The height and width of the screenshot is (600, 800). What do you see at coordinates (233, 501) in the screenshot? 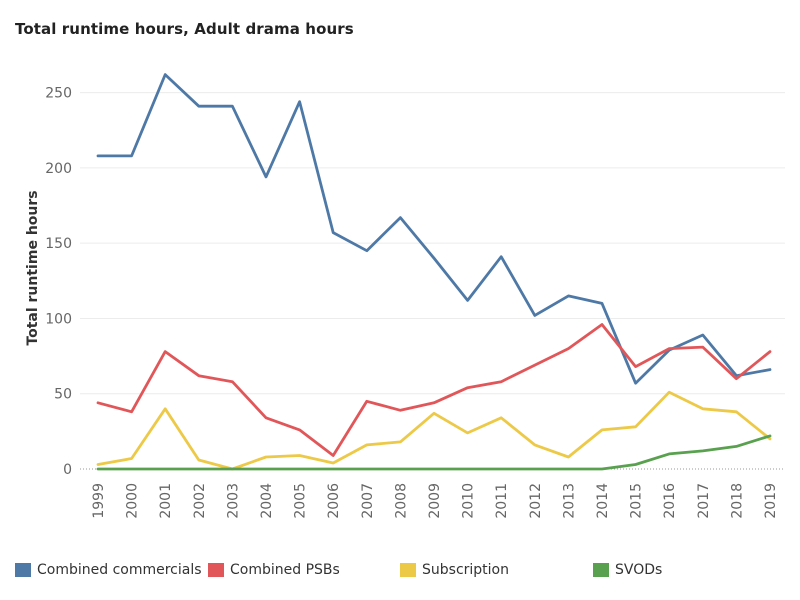
I see `x-tick-label: 2003` at bounding box center [233, 501].